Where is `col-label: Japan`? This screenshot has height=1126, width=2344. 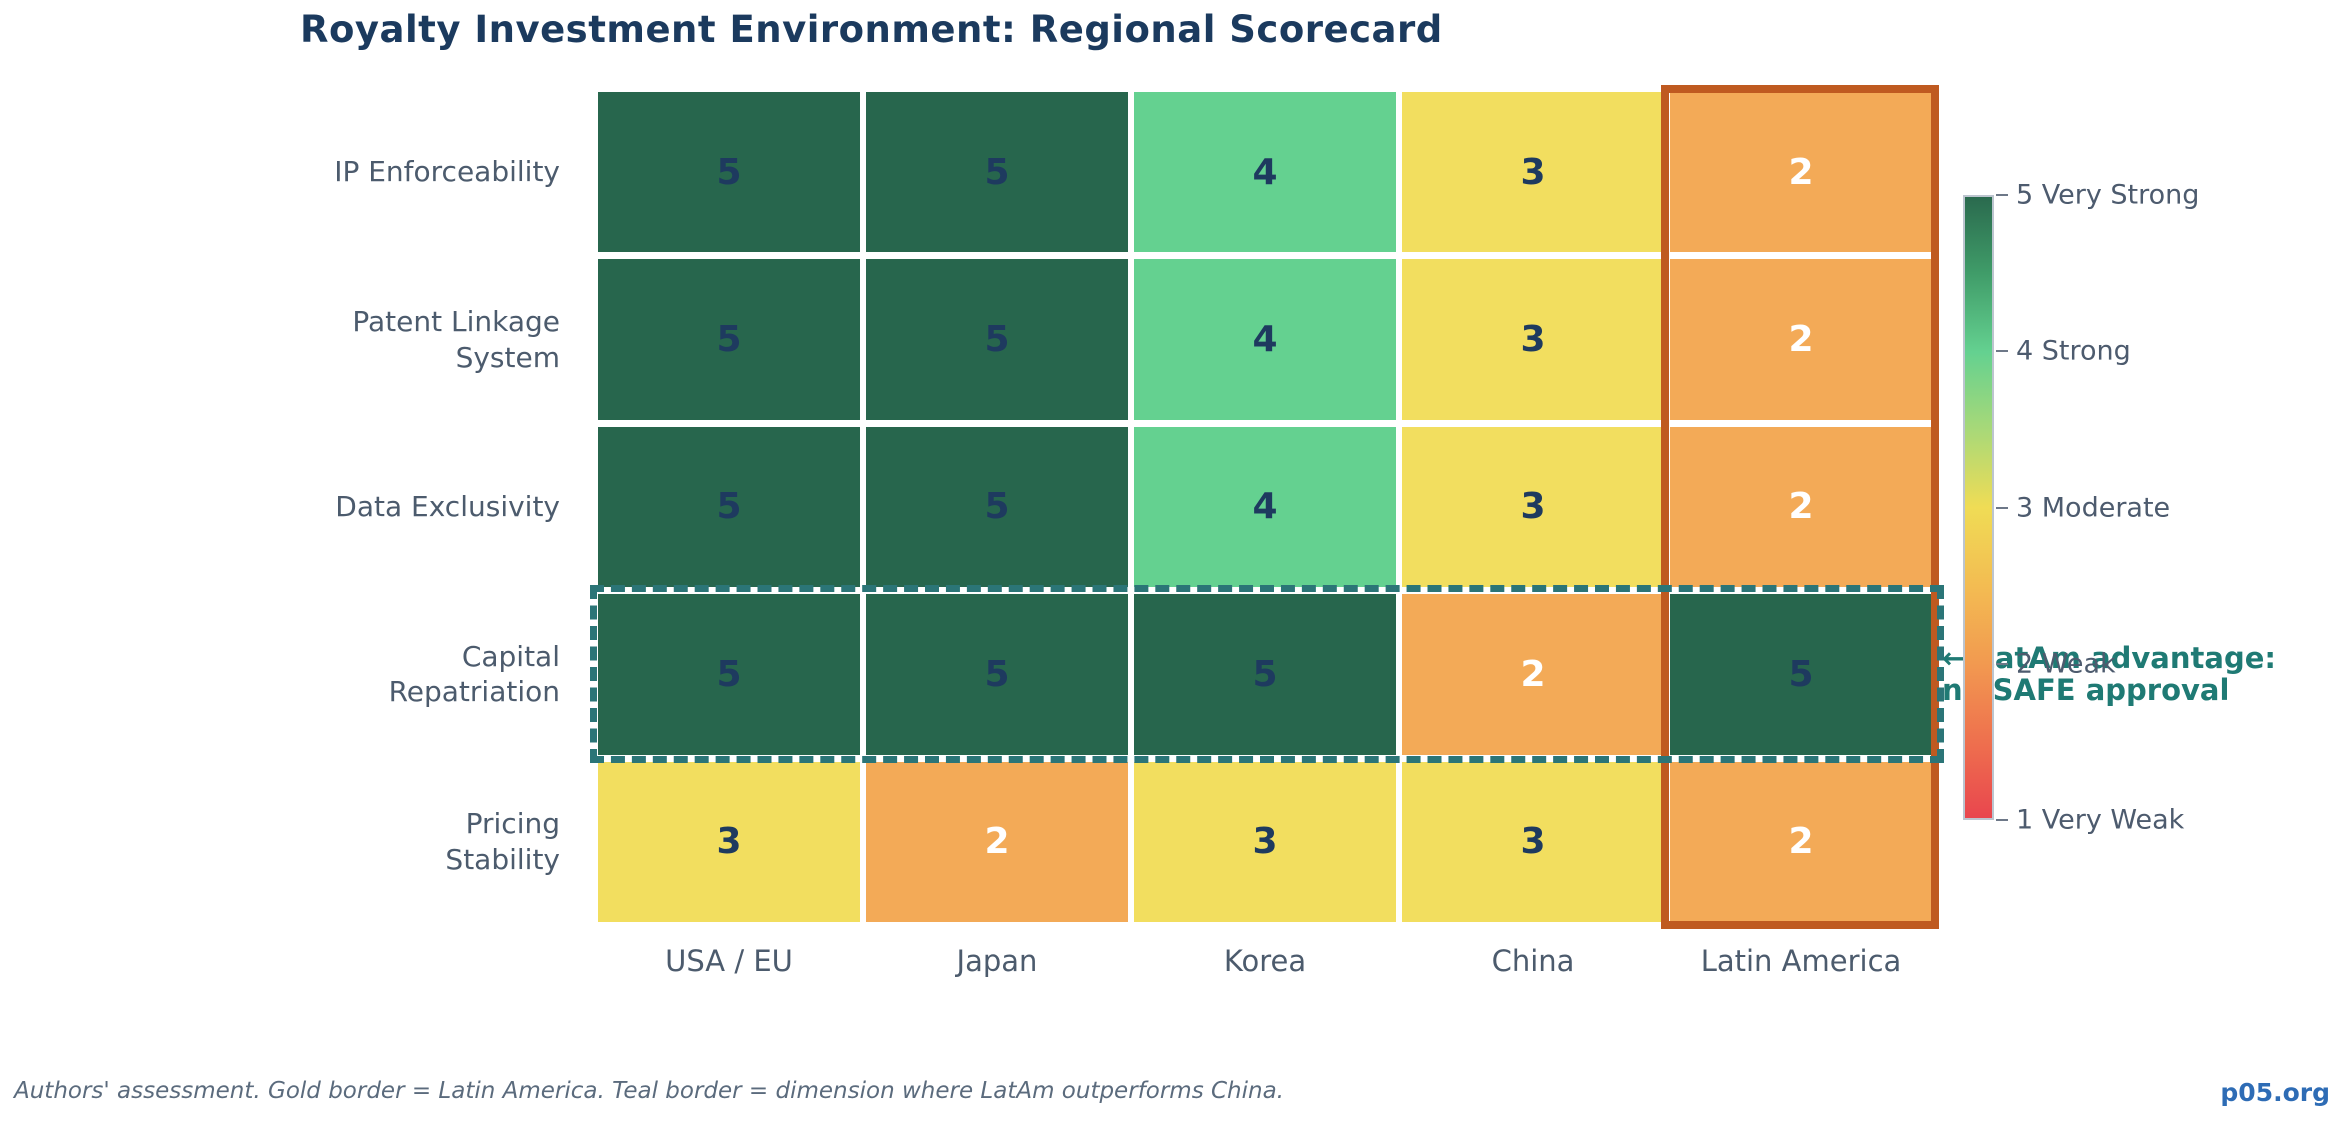
col-label: Japan is located at coordinates (997, 961).